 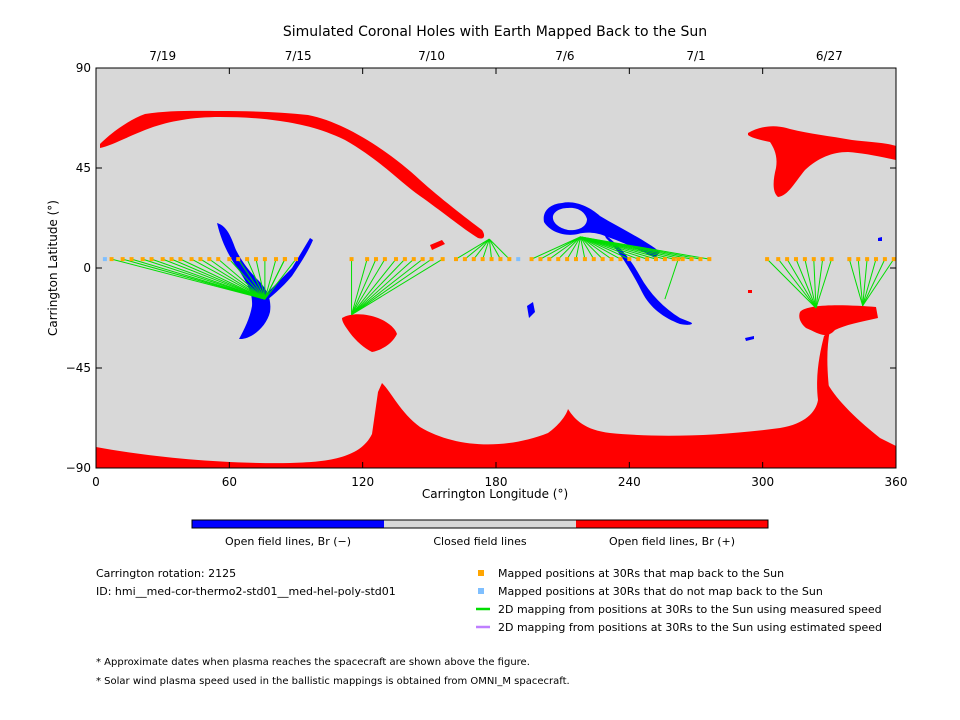 I want to click on y-tick-label: −45, so click(x=78, y=368).